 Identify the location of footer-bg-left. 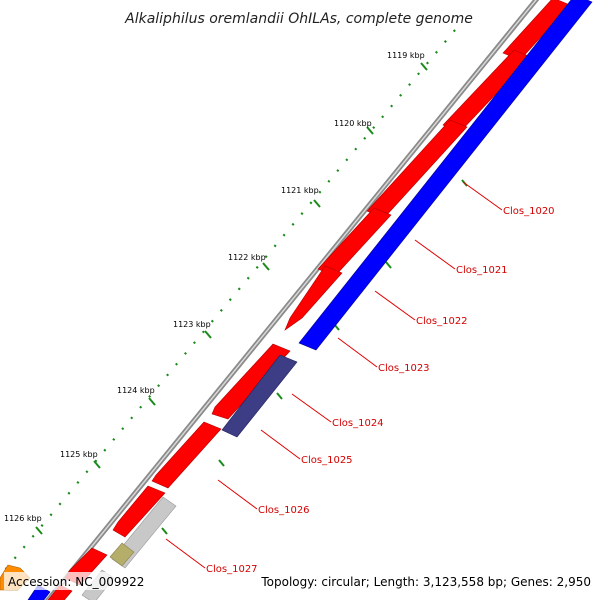
(73, 581).